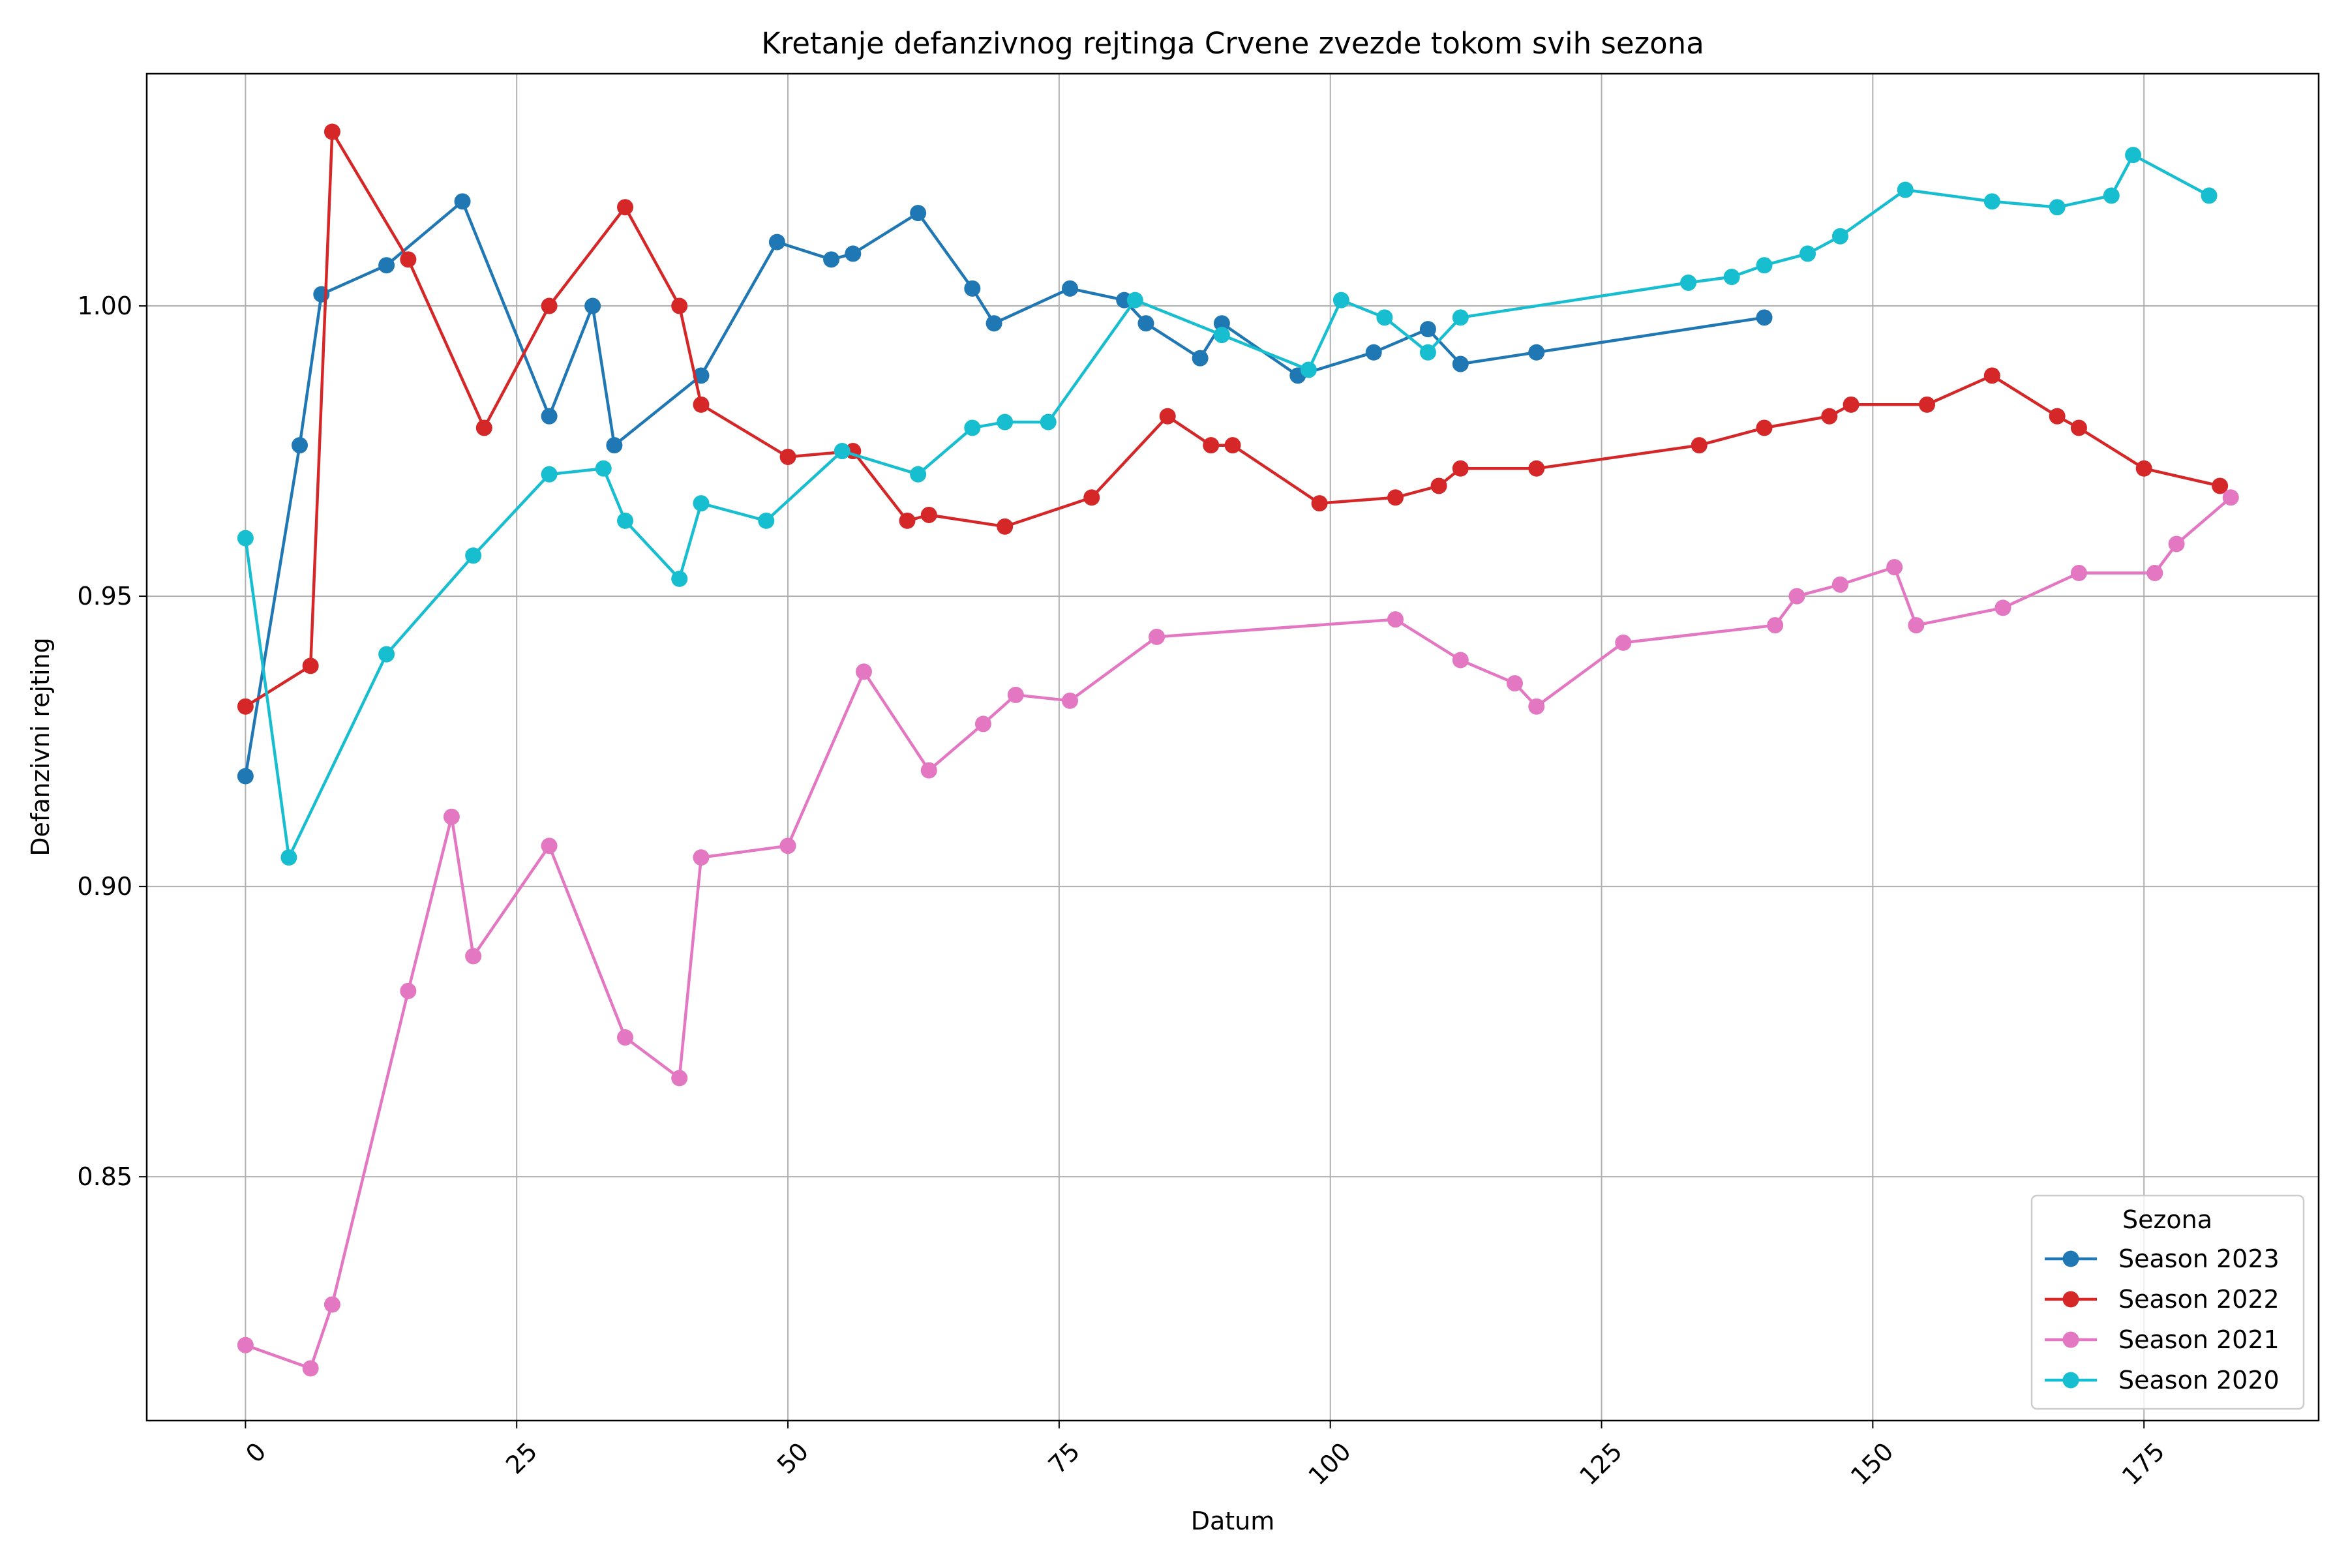  I want to click on legend-box, so click(2168, 1302).